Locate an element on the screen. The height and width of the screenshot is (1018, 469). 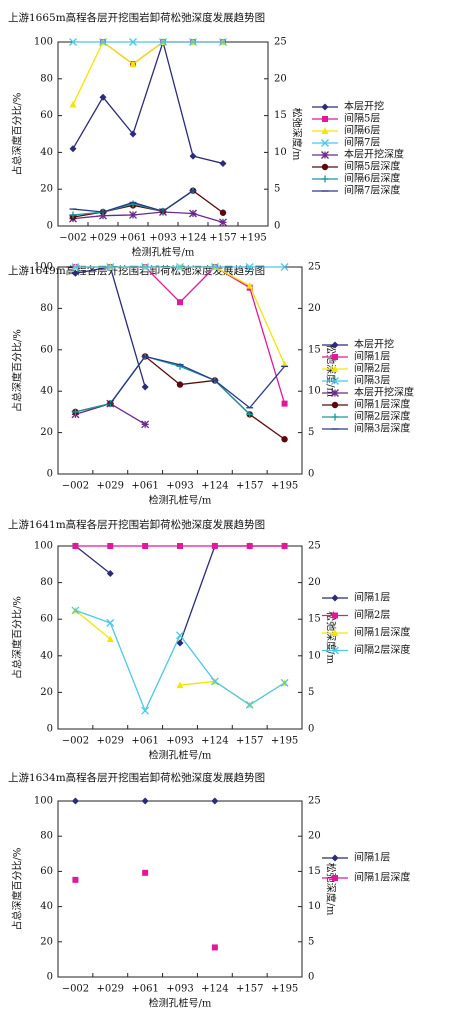
legend-label: 间隔5层深度 is located at coordinates (372, 166).